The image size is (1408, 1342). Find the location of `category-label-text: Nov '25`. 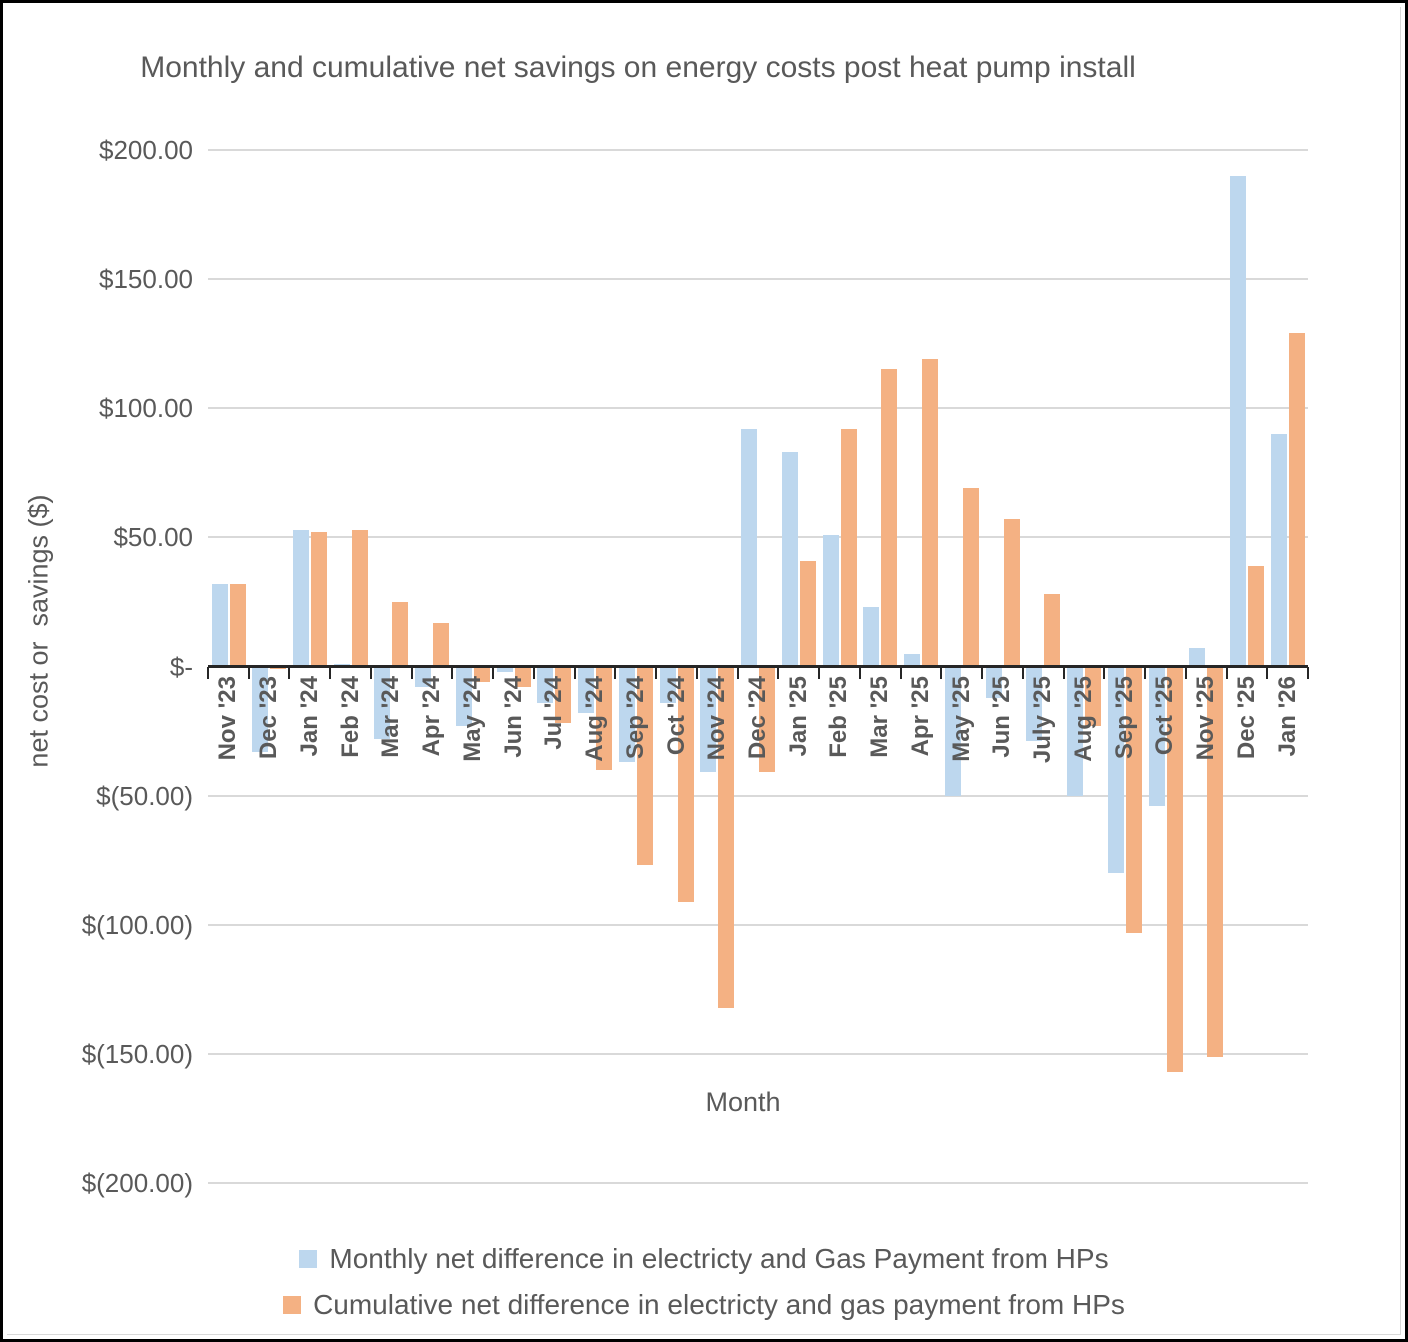

category-label-text: Nov '25 is located at coordinates (1206, 718).